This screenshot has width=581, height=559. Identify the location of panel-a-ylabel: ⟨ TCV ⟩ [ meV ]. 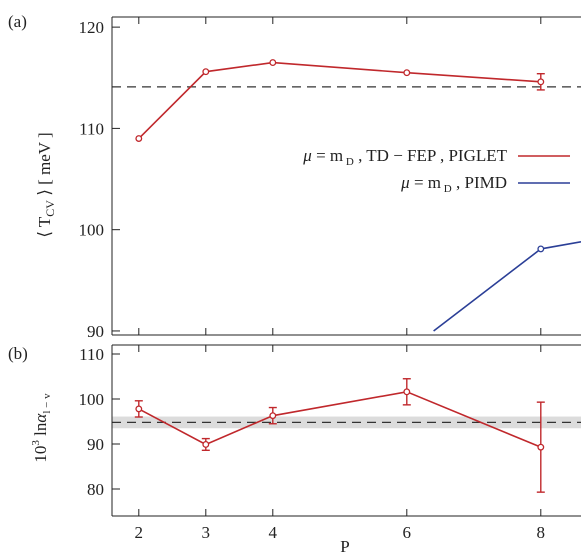
(46, 184).